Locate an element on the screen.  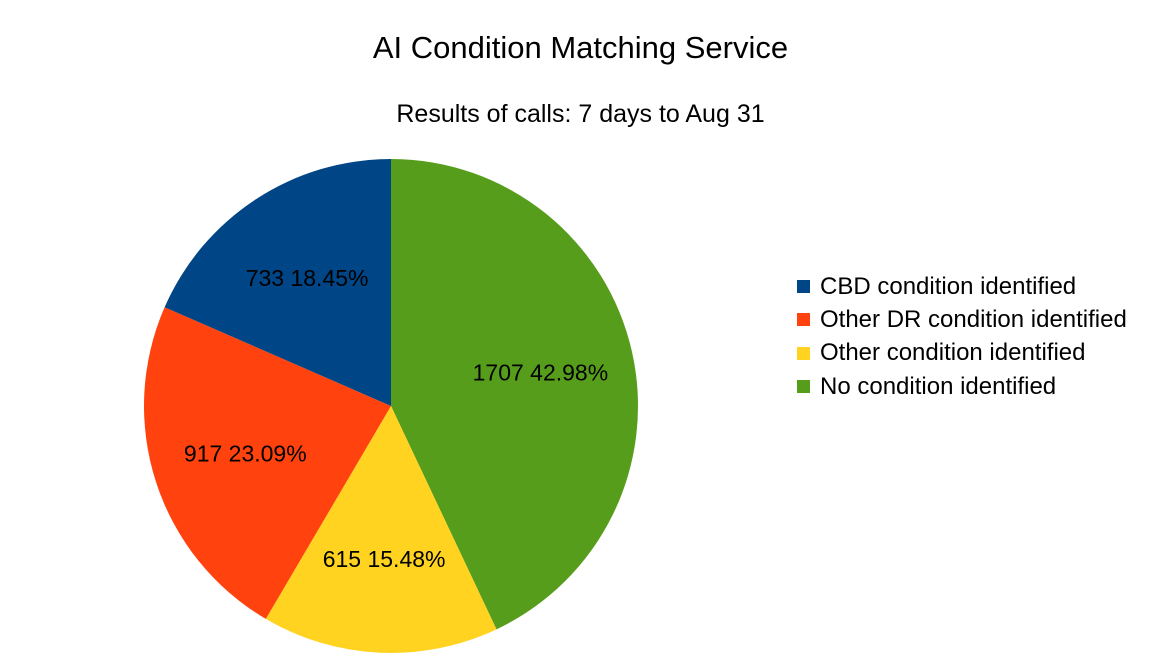
slice-data-label: 615 15.48% is located at coordinates (384, 559).